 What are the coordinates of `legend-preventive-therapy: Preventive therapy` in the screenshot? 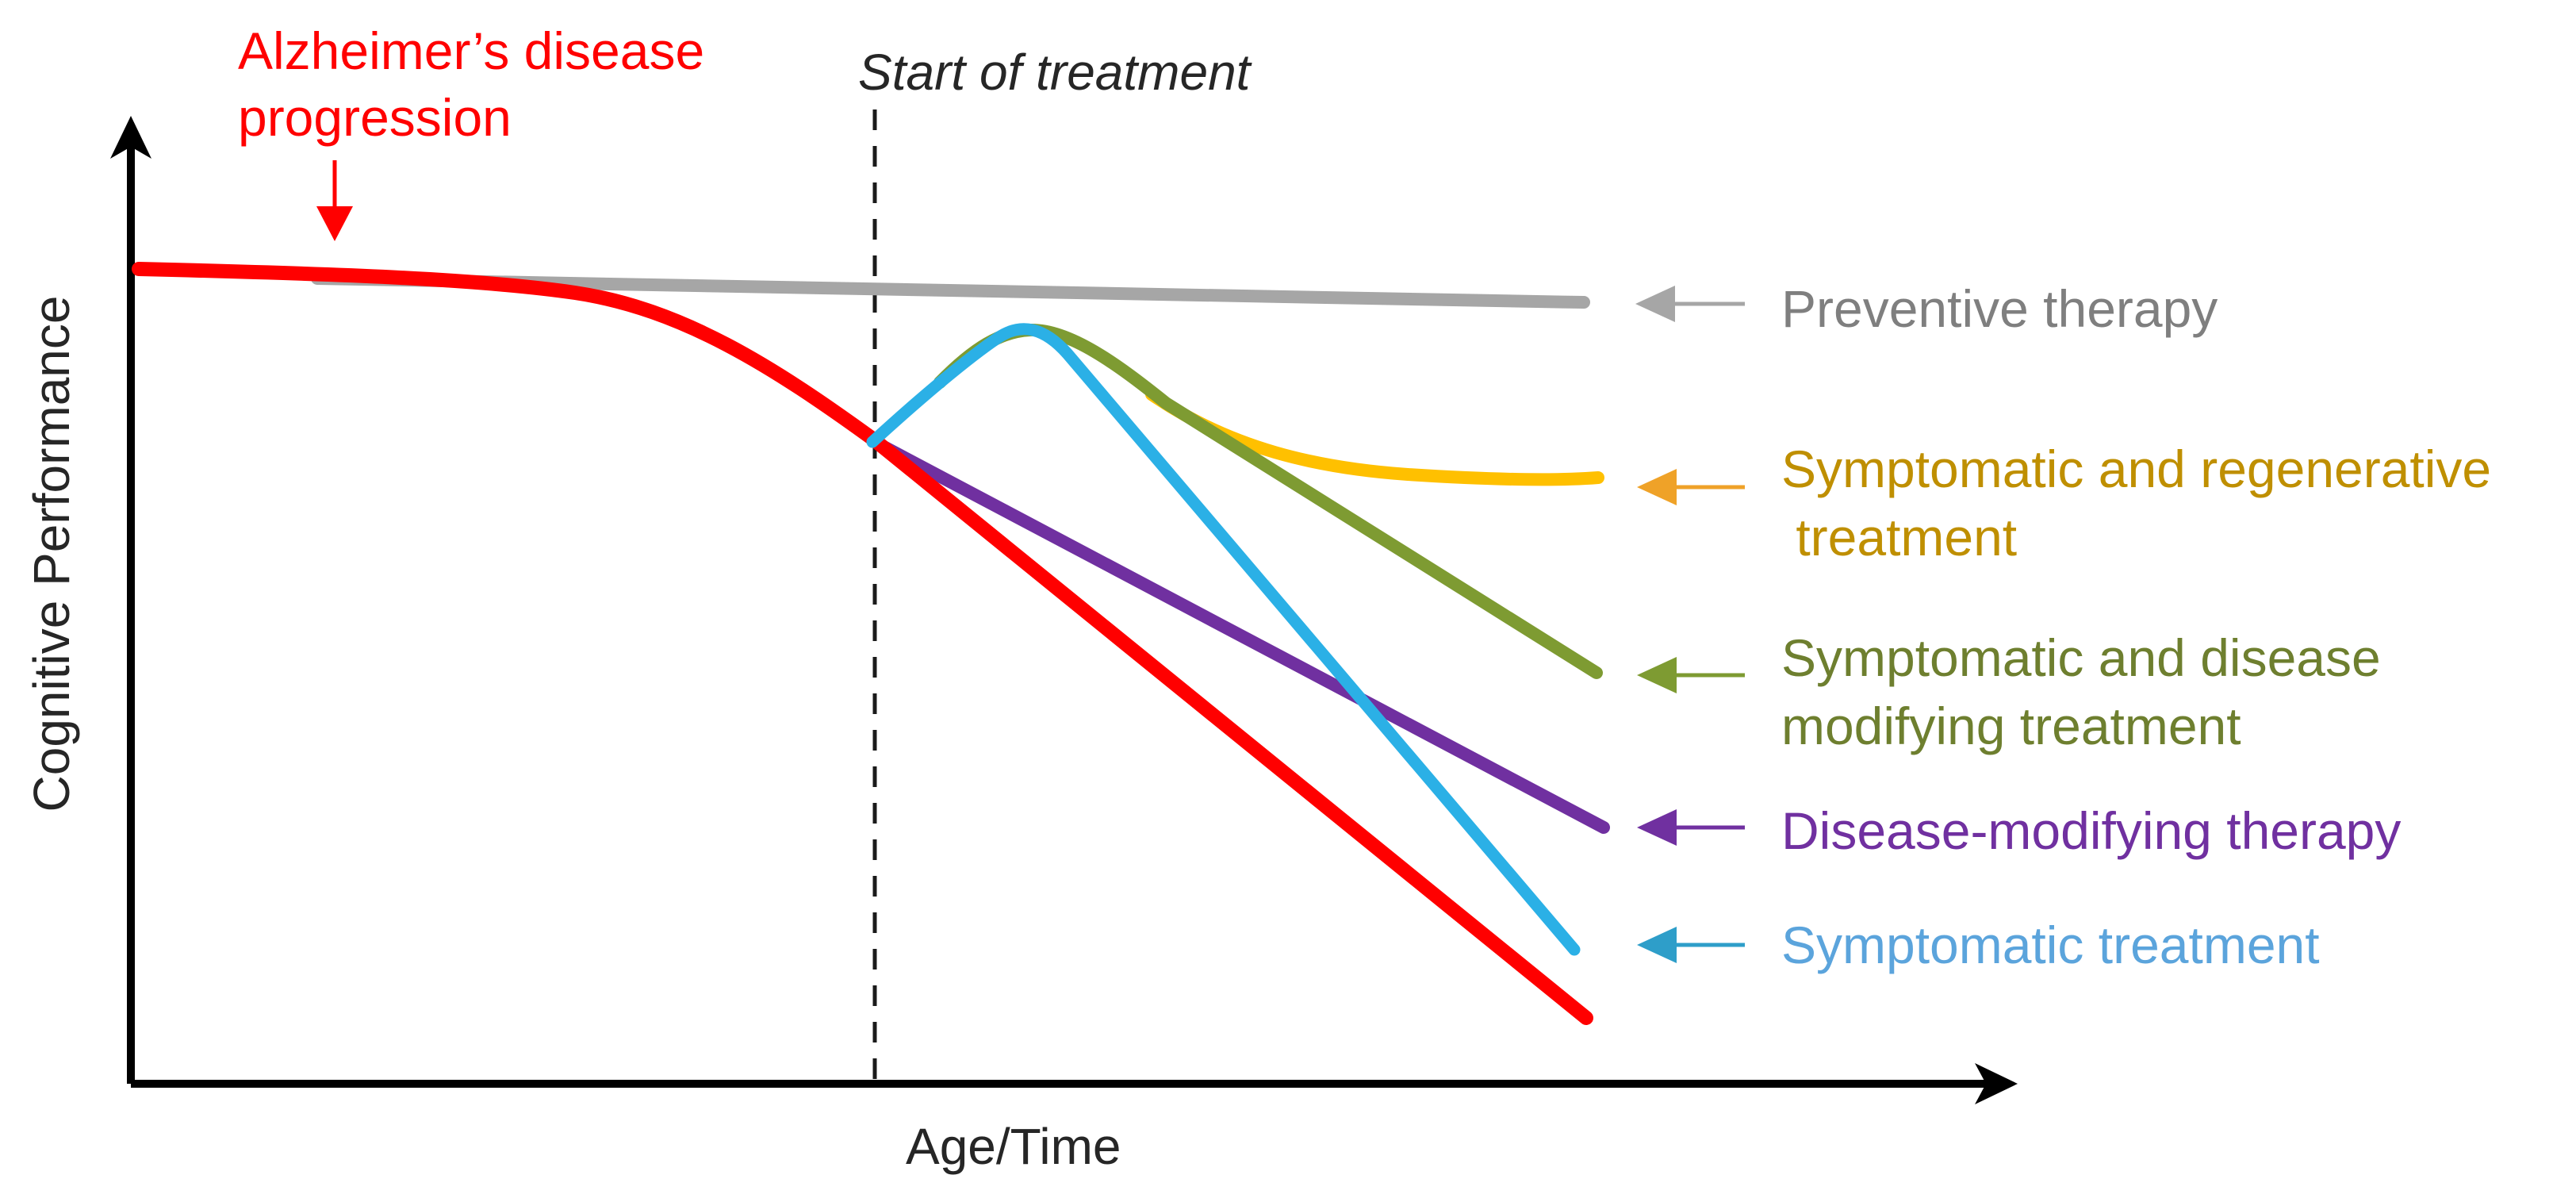 It's located at (2000, 309).